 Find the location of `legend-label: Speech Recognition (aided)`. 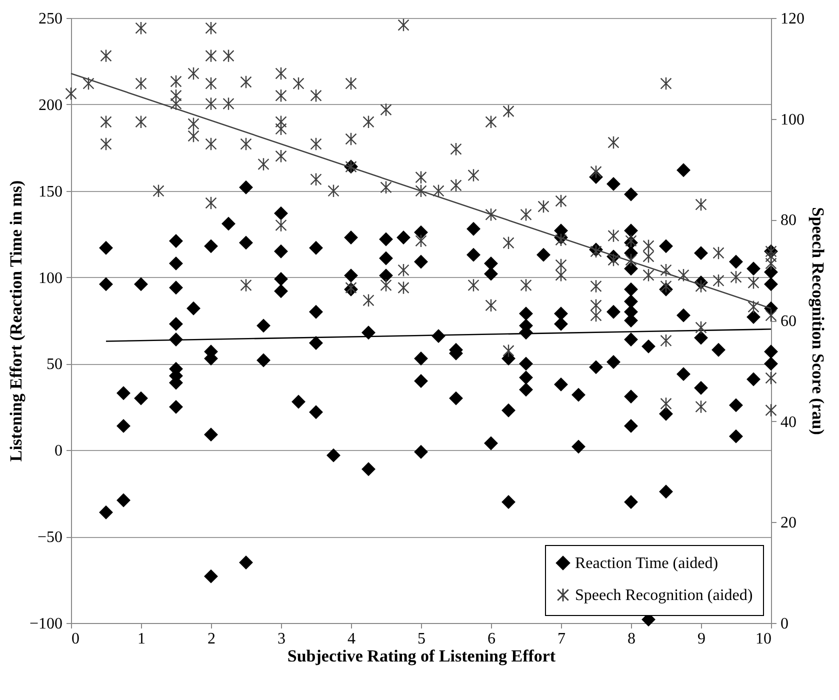

legend-label: Speech Recognition (aided) is located at coordinates (664, 595).